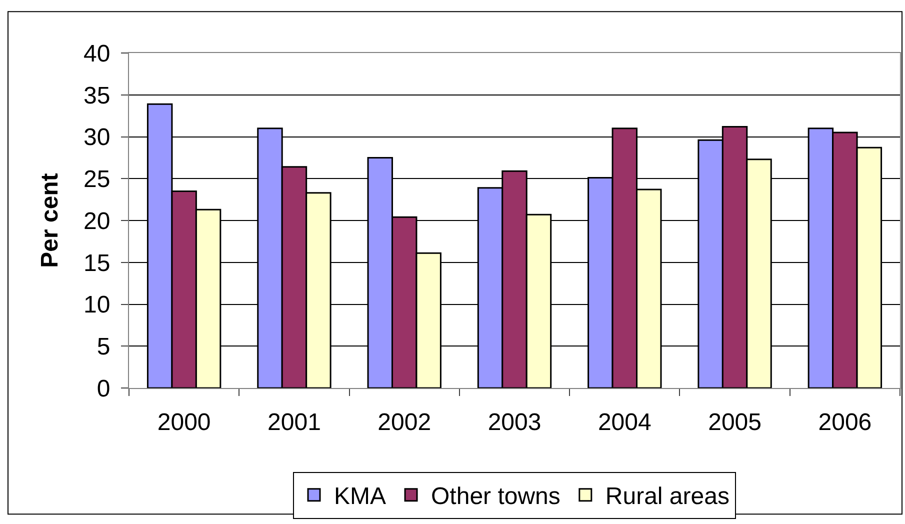 Image resolution: width=905 pixels, height=524 pixels. I want to click on legend-label: KMA, so click(360, 496).